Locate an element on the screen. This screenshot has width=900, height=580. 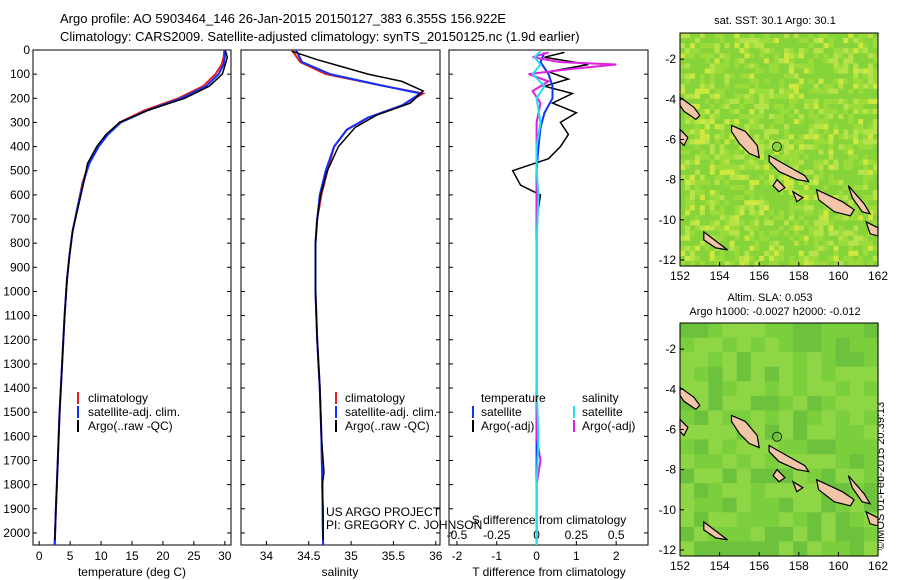
legend-label-t-satellite: satellite is located at coordinates (501, 412).